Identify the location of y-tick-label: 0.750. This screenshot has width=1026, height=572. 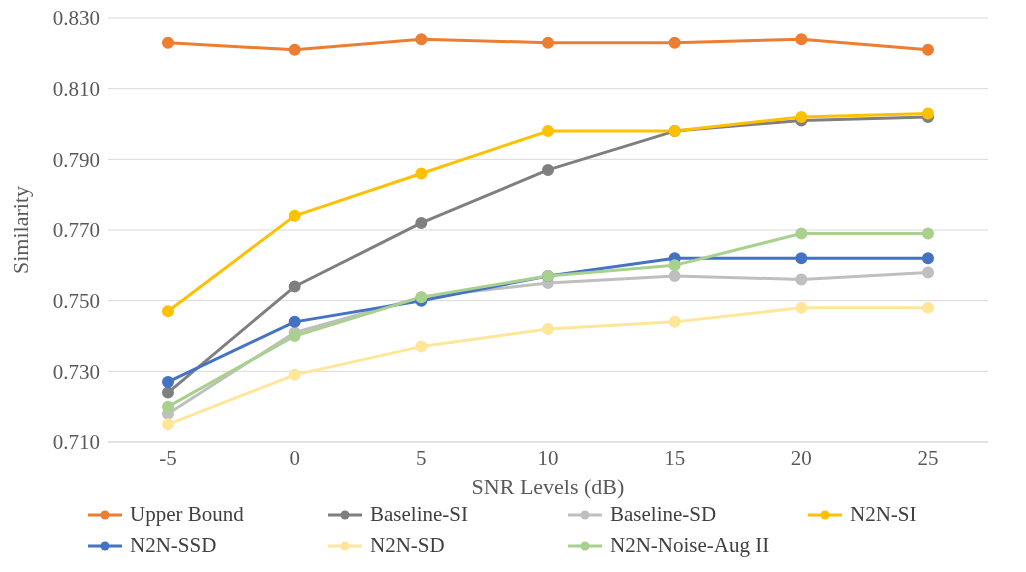
(76, 301).